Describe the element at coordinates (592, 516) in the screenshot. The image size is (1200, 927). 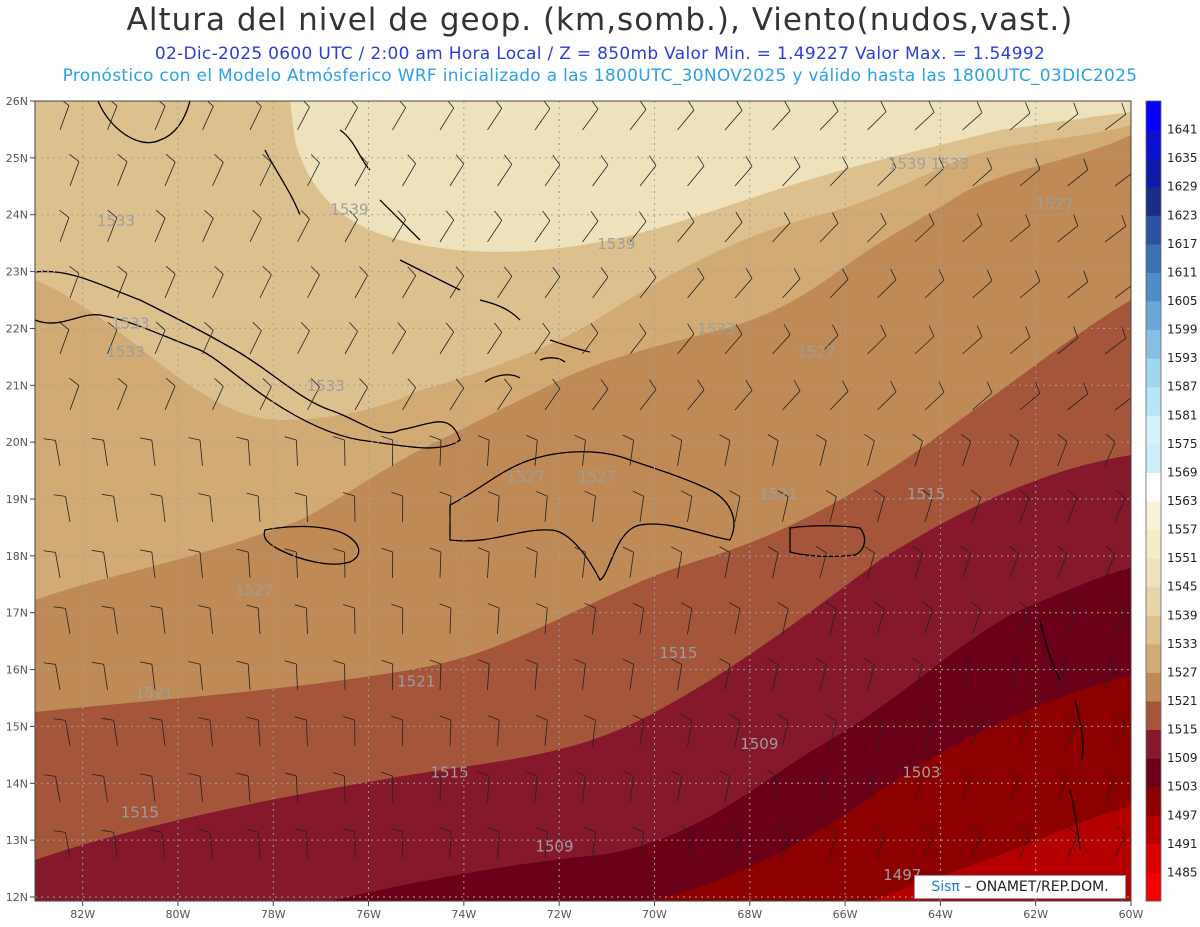
I see `hispaniola-coast` at that location.